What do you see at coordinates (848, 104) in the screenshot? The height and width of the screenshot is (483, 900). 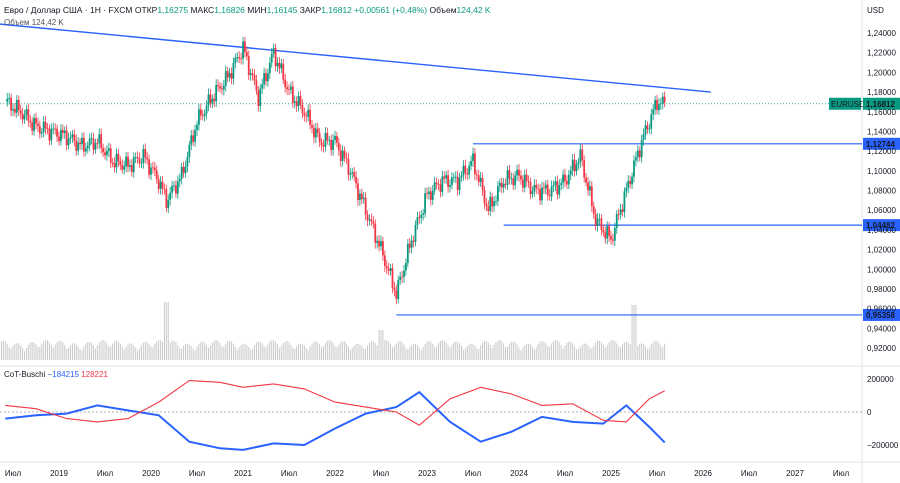 I see `instrument-tag: EURUSD` at bounding box center [848, 104].